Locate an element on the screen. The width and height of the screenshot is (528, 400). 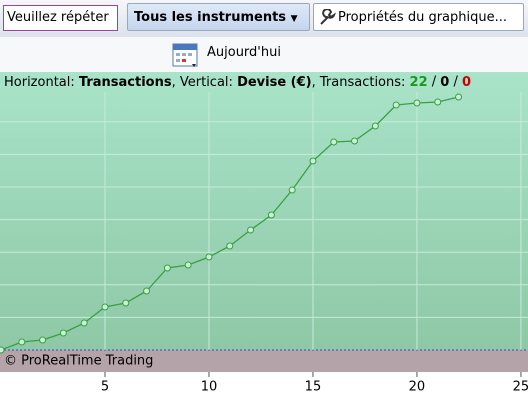
dropdown-arrow: ▼ is located at coordinates (294, 19).